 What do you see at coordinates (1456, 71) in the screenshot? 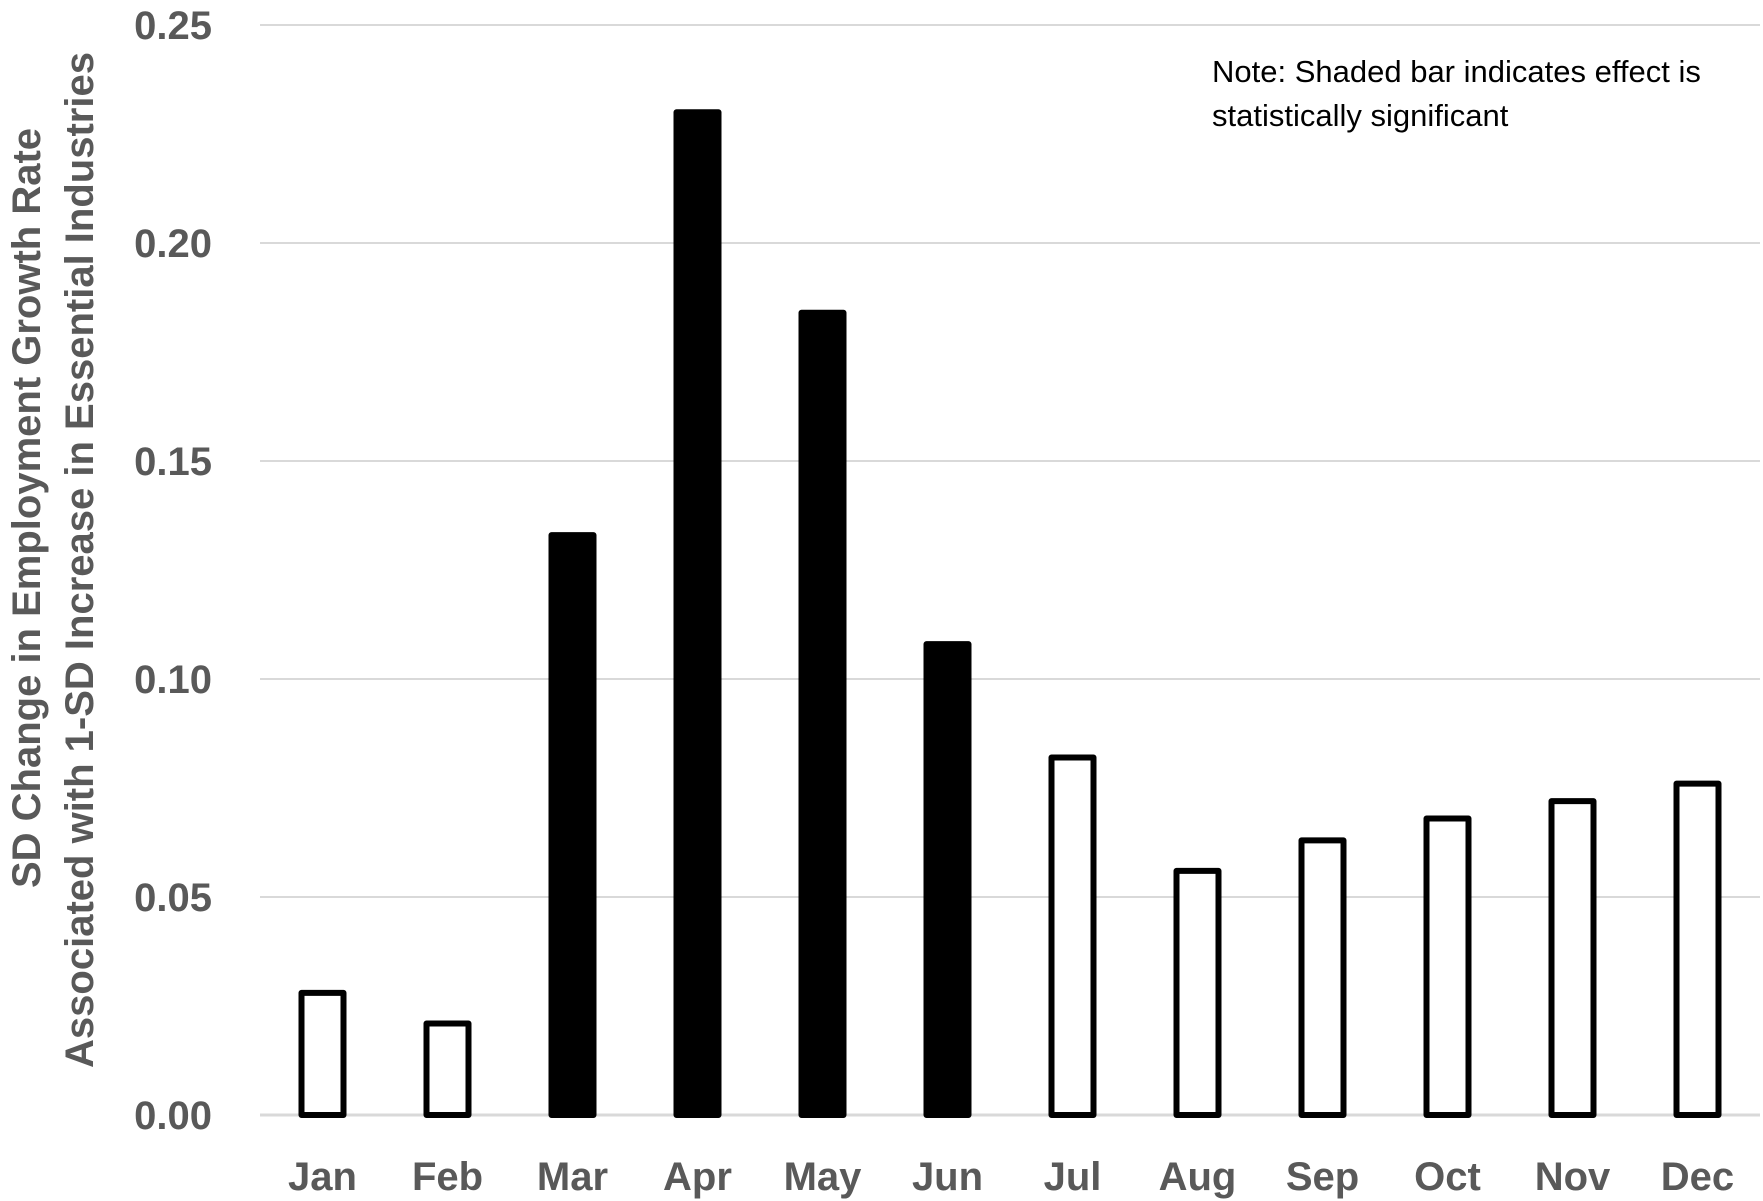
I see `note-annotation-line-1: Note: Shaded bar indicates effect is` at bounding box center [1456, 71].